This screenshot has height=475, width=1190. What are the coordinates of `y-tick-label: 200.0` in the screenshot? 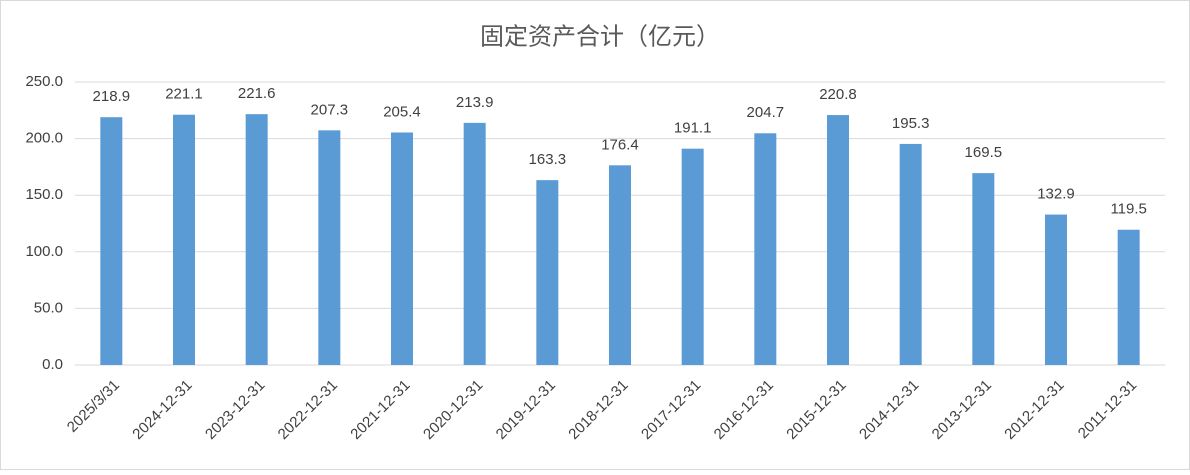 It's located at (44, 138).